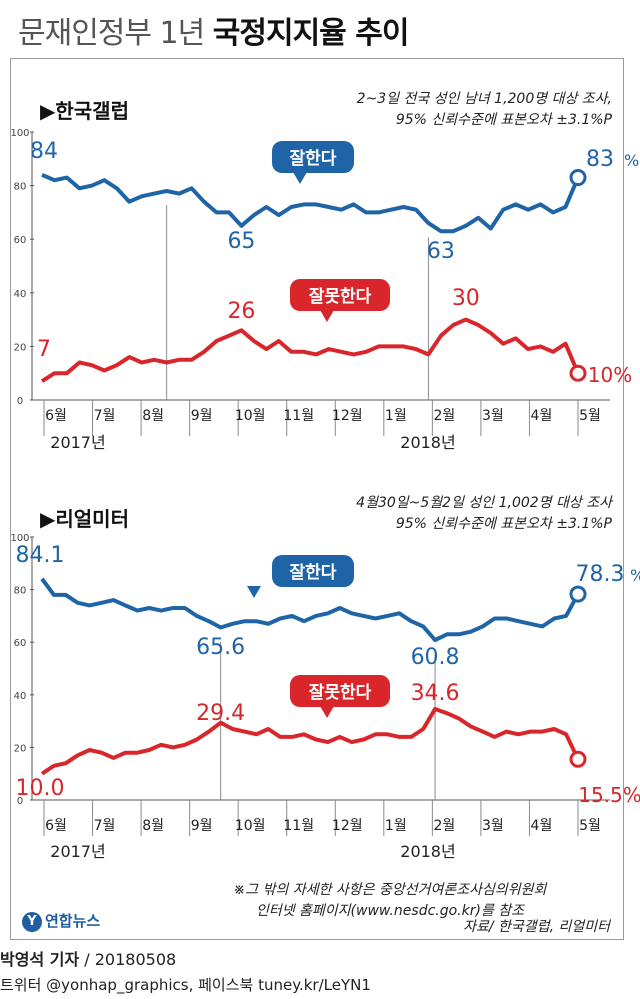  What do you see at coordinates (44, 349) in the screenshot?
I see `disapprove-start-label: 7` at bounding box center [44, 349].